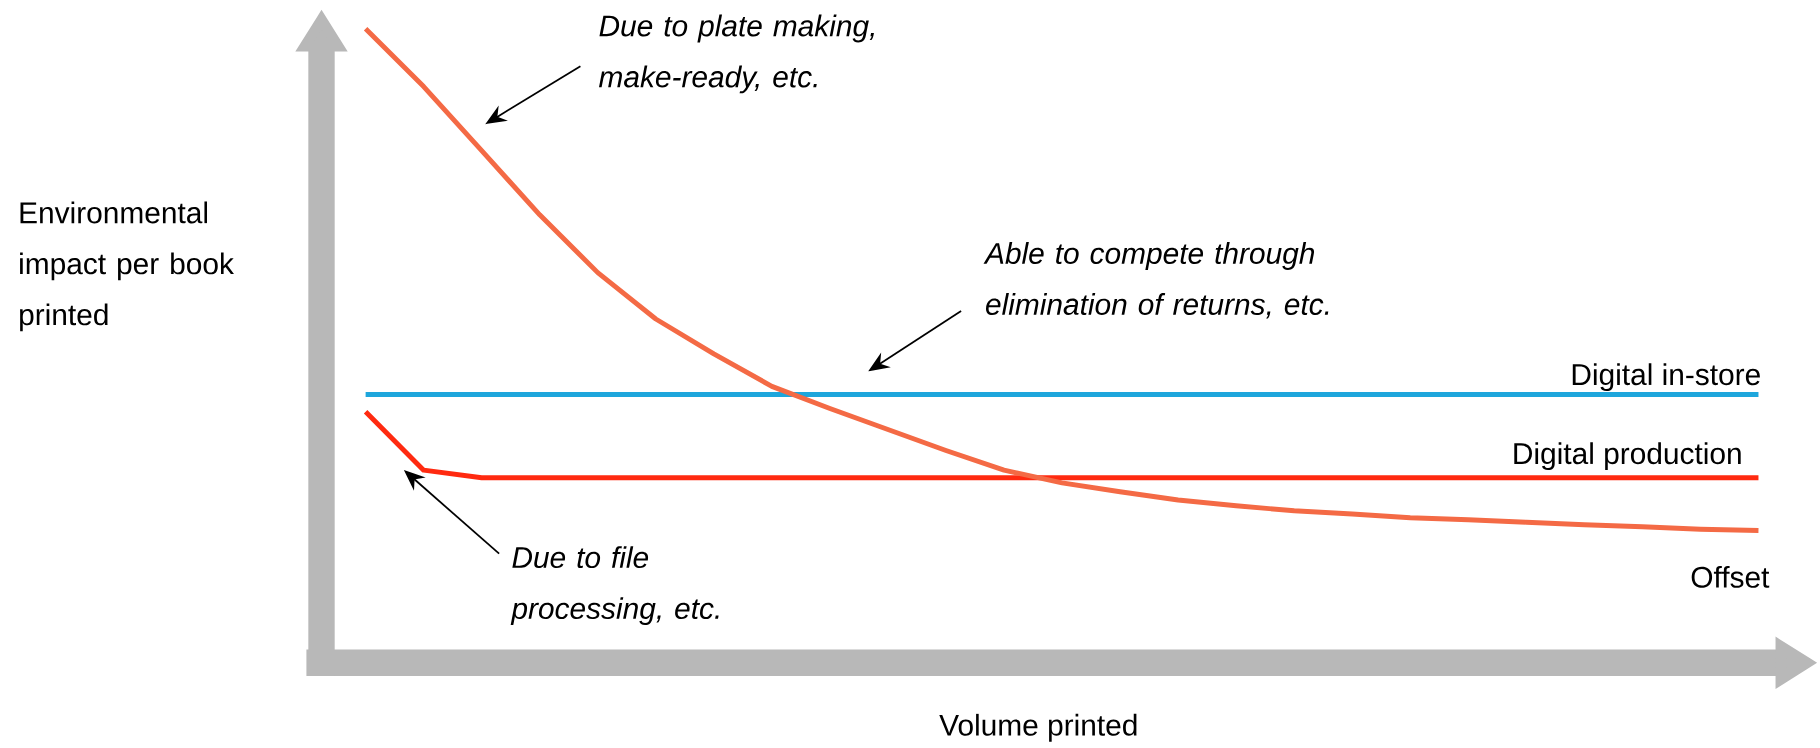 This screenshot has width=1820, height=748. Describe the element at coordinates (1730, 576) in the screenshot. I see `series-label: Offset` at that location.